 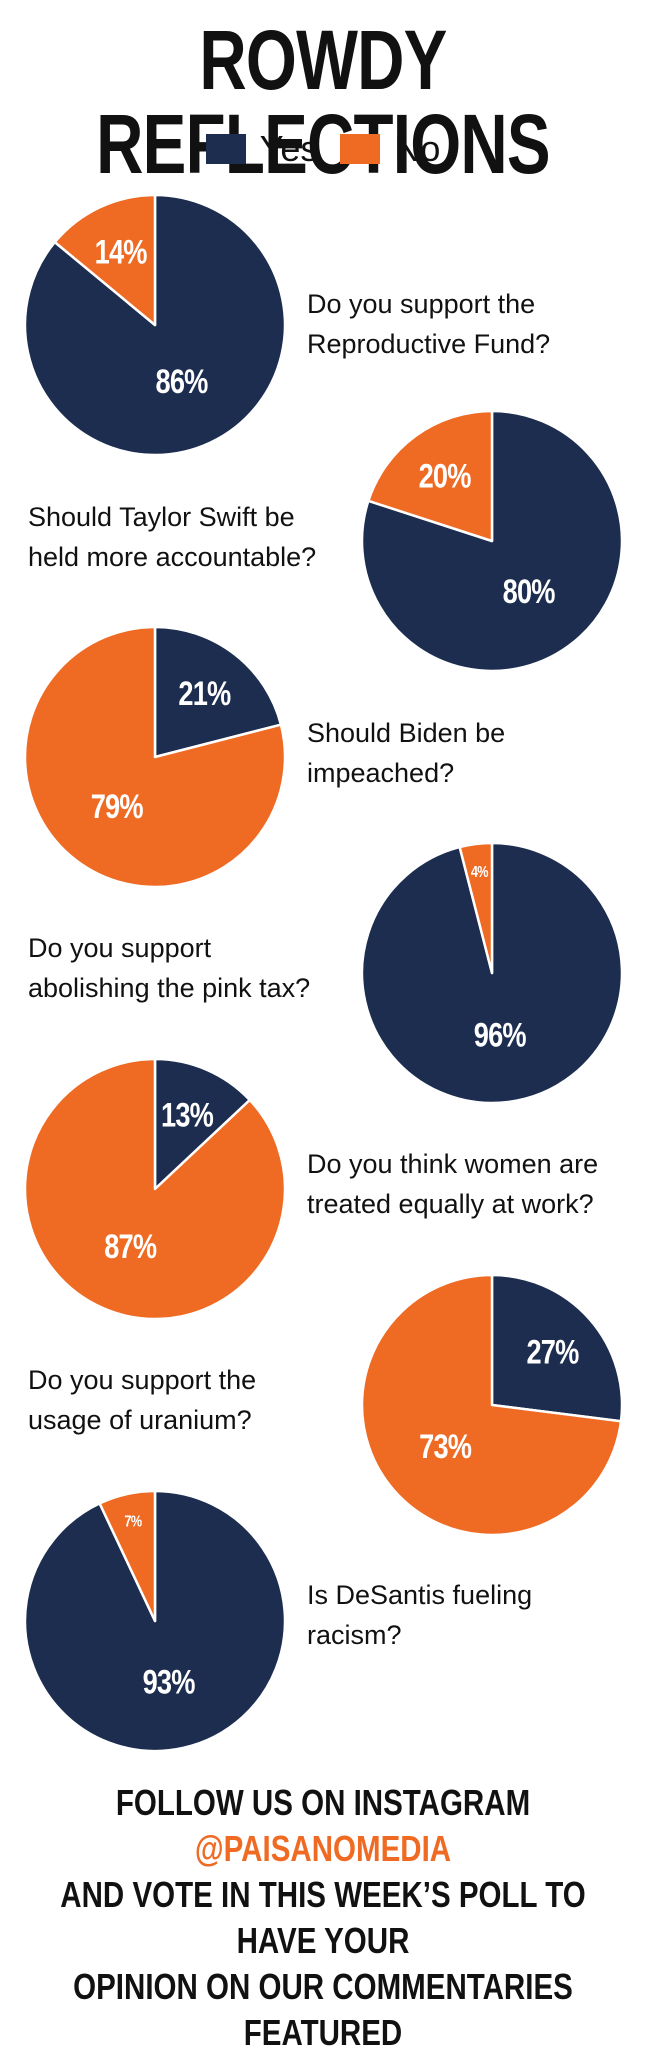 I want to click on page-title: ROWDY REFLECTIONS, so click(x=323, y=102).